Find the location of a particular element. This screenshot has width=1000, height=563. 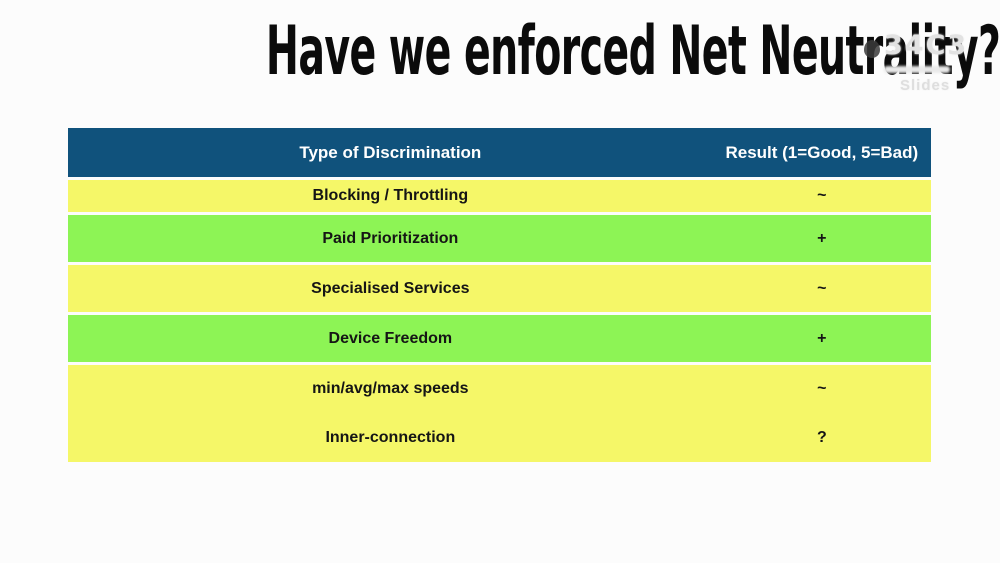

table-row: Blocking / Throttling ~ is located at coordinates (499, 197).